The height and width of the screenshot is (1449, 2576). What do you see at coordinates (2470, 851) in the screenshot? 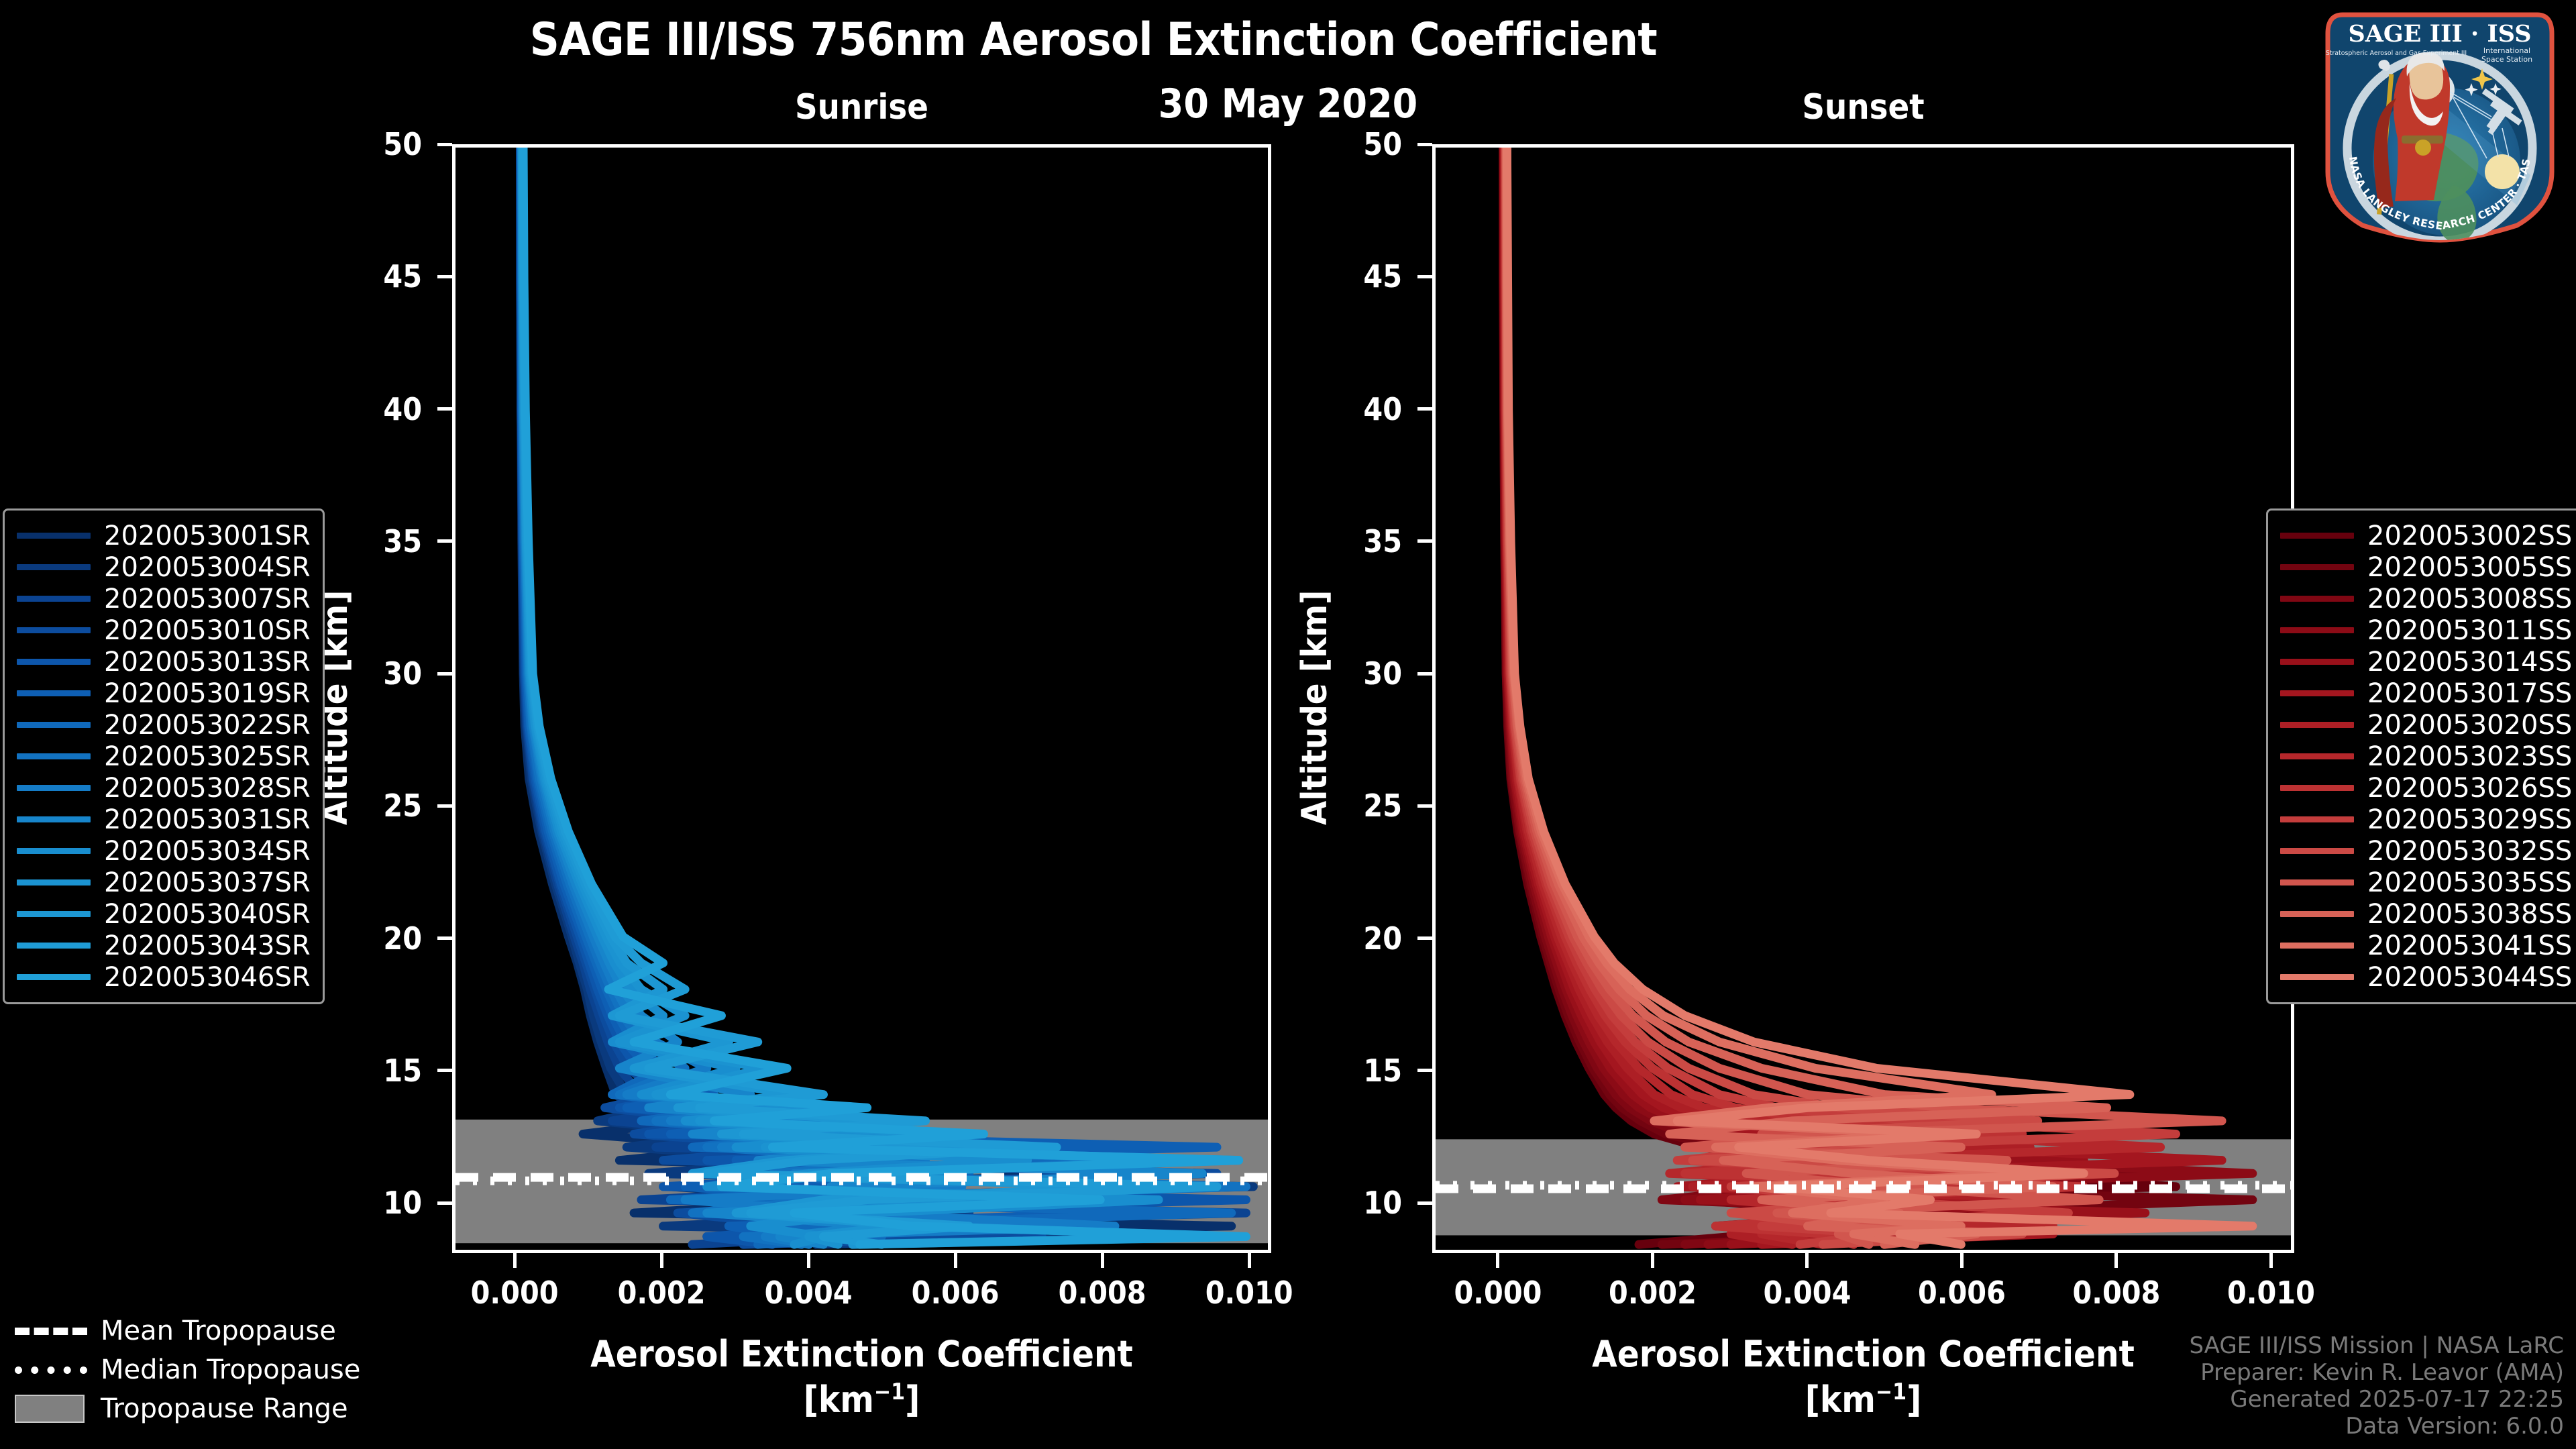
I see `legend-label: 2020053032SS` at bounding box center [2470, 851].